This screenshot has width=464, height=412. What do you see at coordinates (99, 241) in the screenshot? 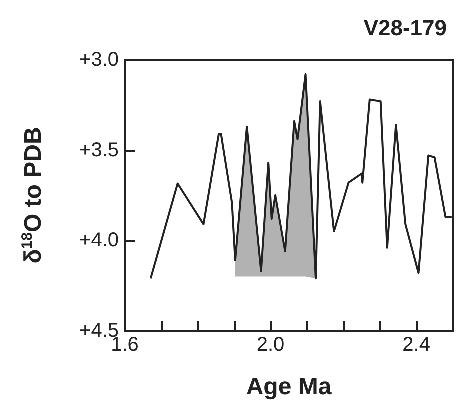
I see `y-tick-label: +4.0` at bounding box center [99, 241].